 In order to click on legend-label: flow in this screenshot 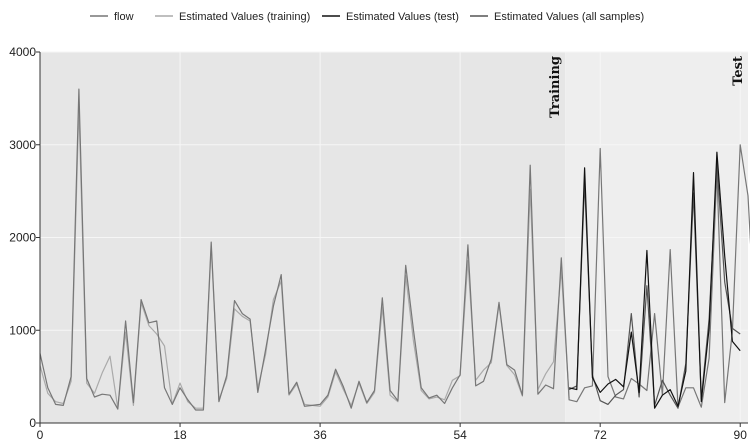, I will do `click(124, 17)`.